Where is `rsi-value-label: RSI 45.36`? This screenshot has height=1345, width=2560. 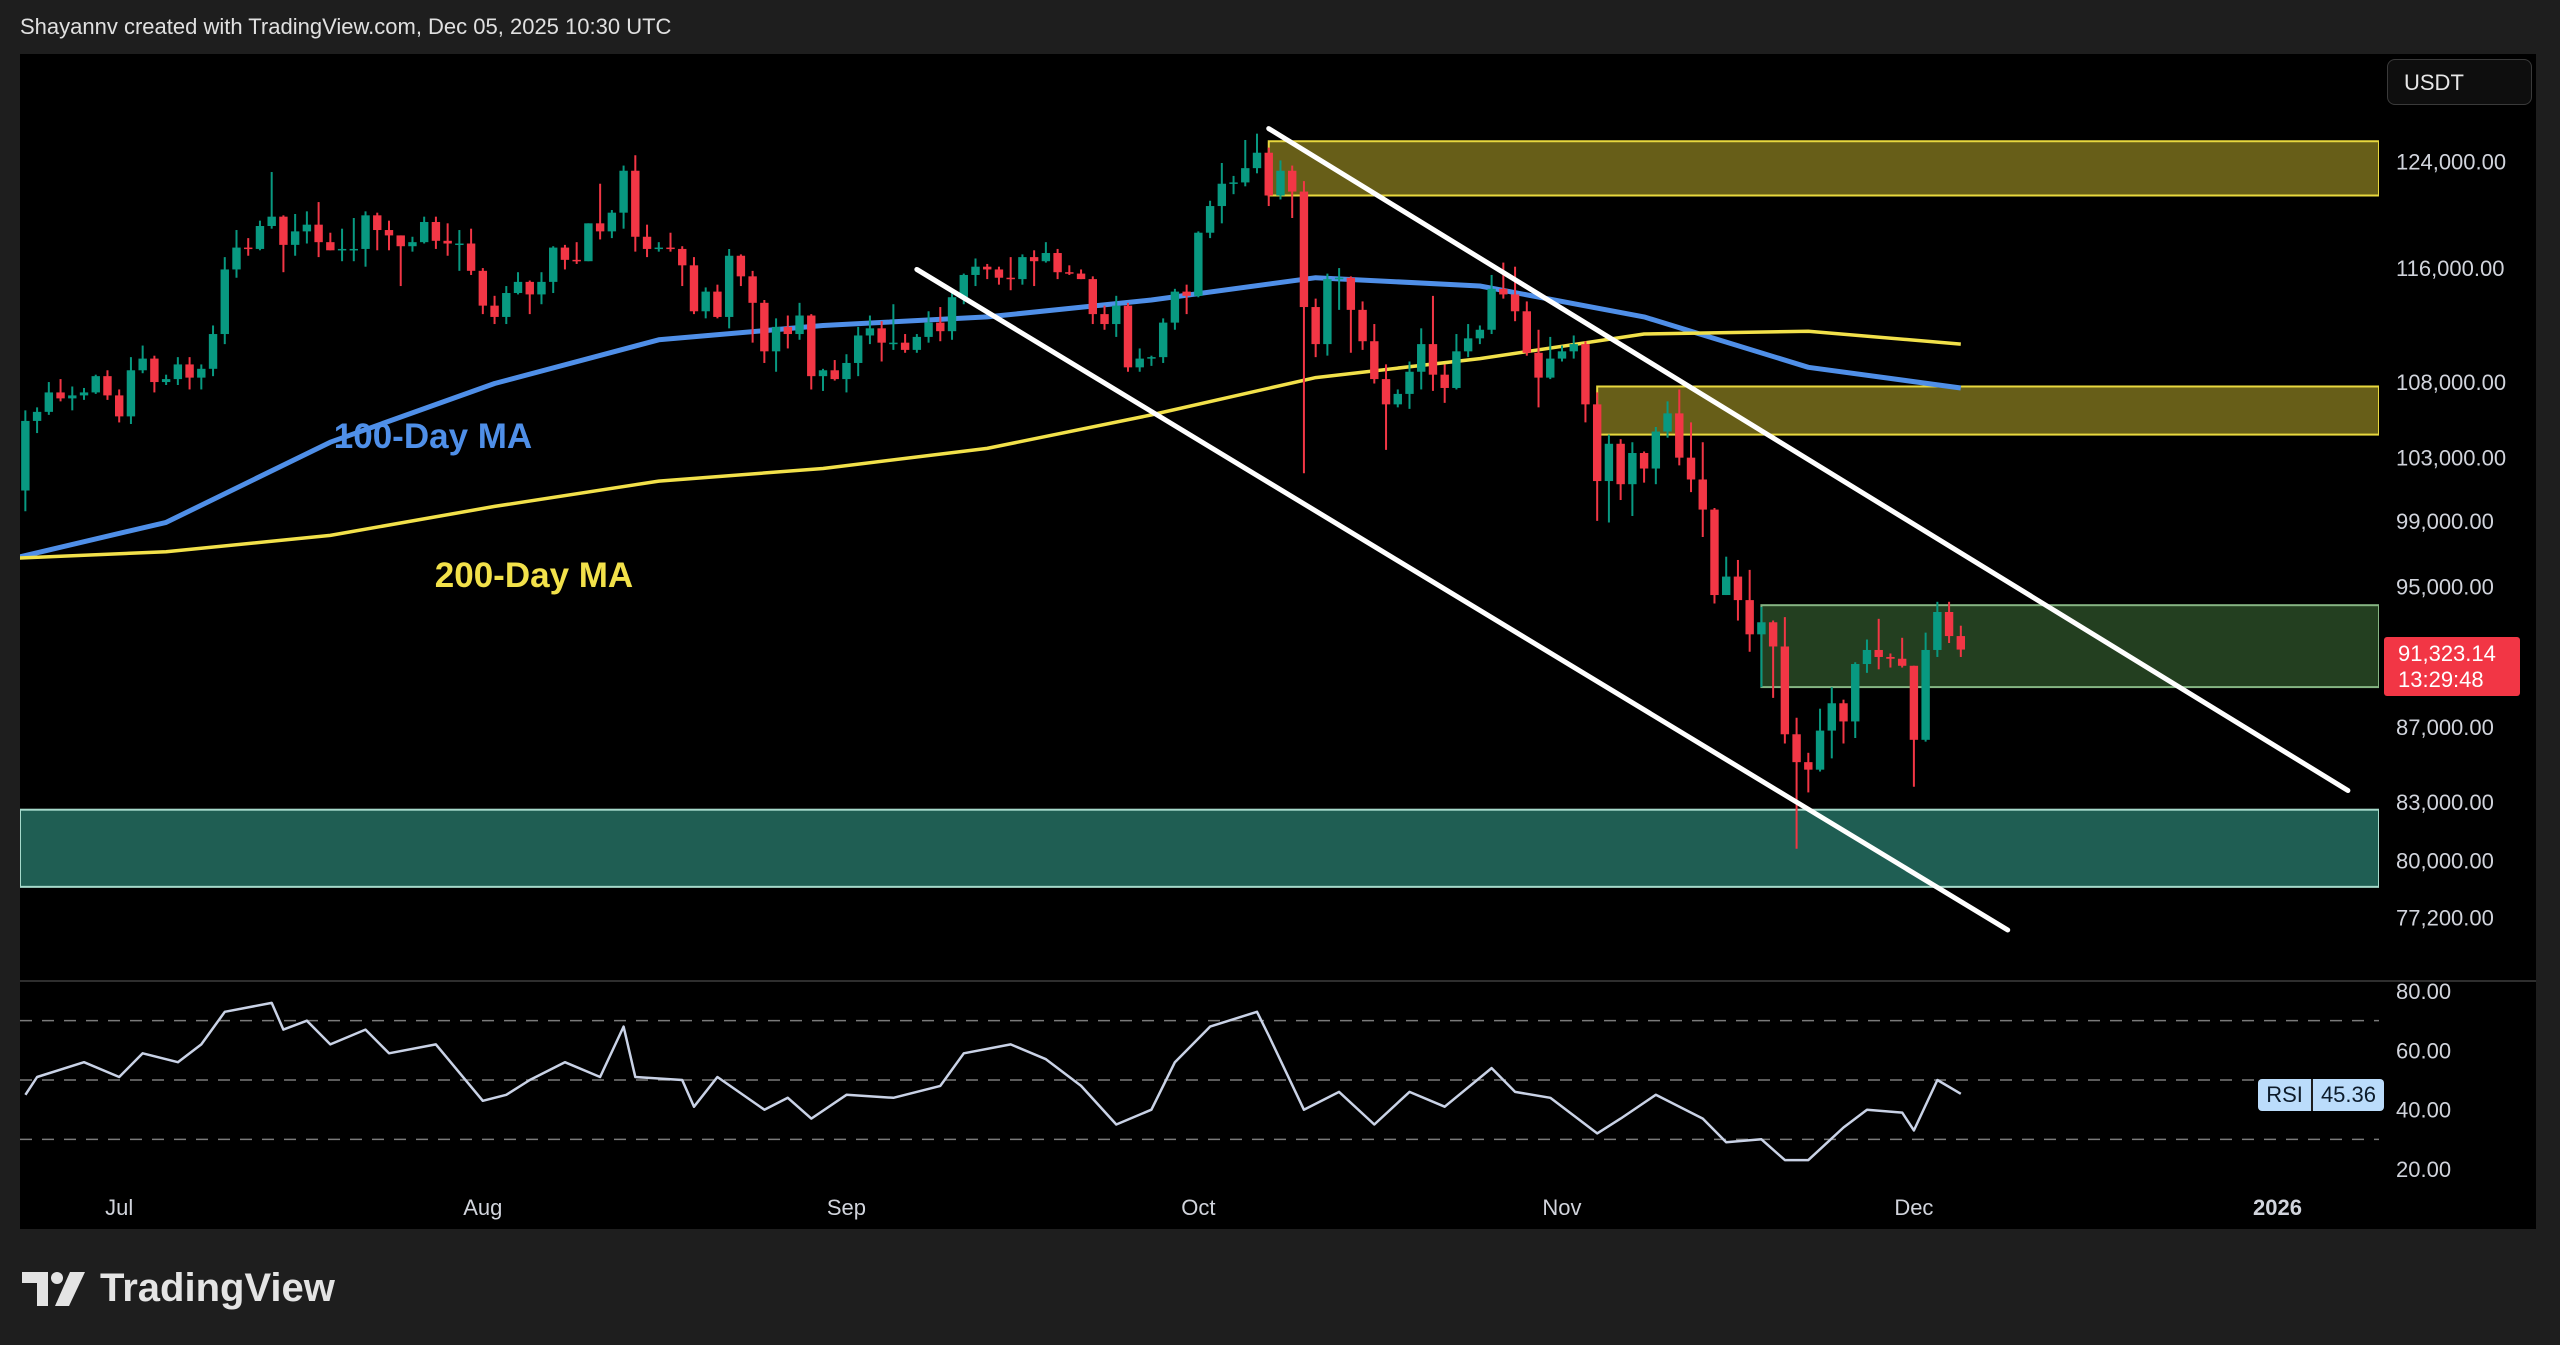
rsi-value-label: RSI 45.36 is located at coordinates (2321, 1095).